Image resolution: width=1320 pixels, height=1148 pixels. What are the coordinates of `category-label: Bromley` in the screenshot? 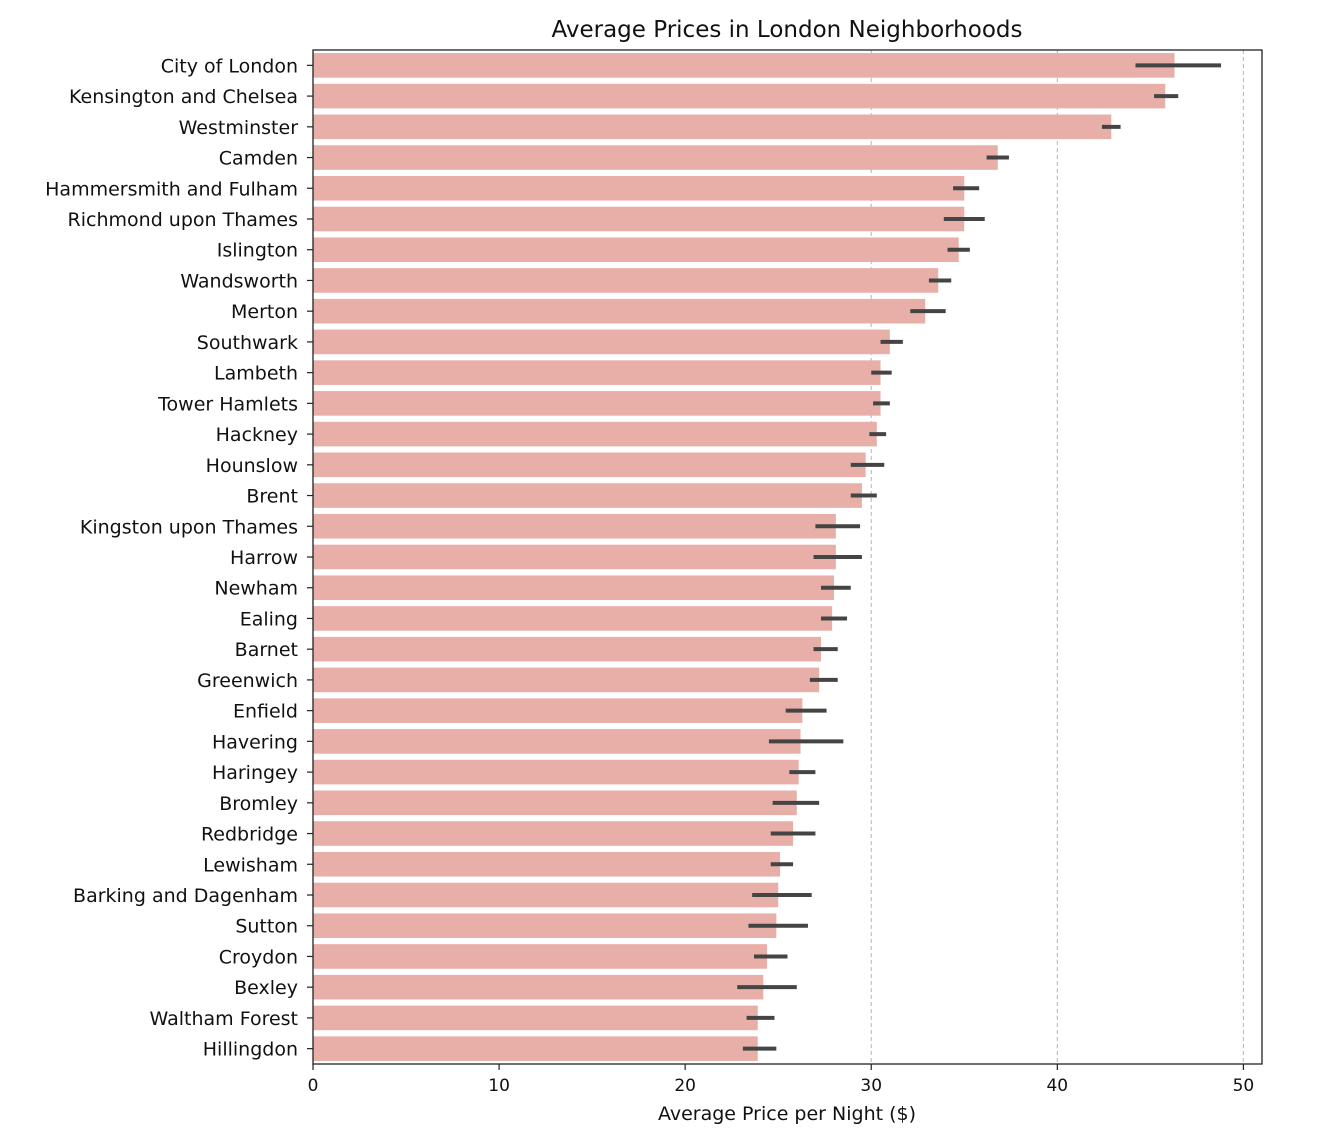 It's located at (258, 804).